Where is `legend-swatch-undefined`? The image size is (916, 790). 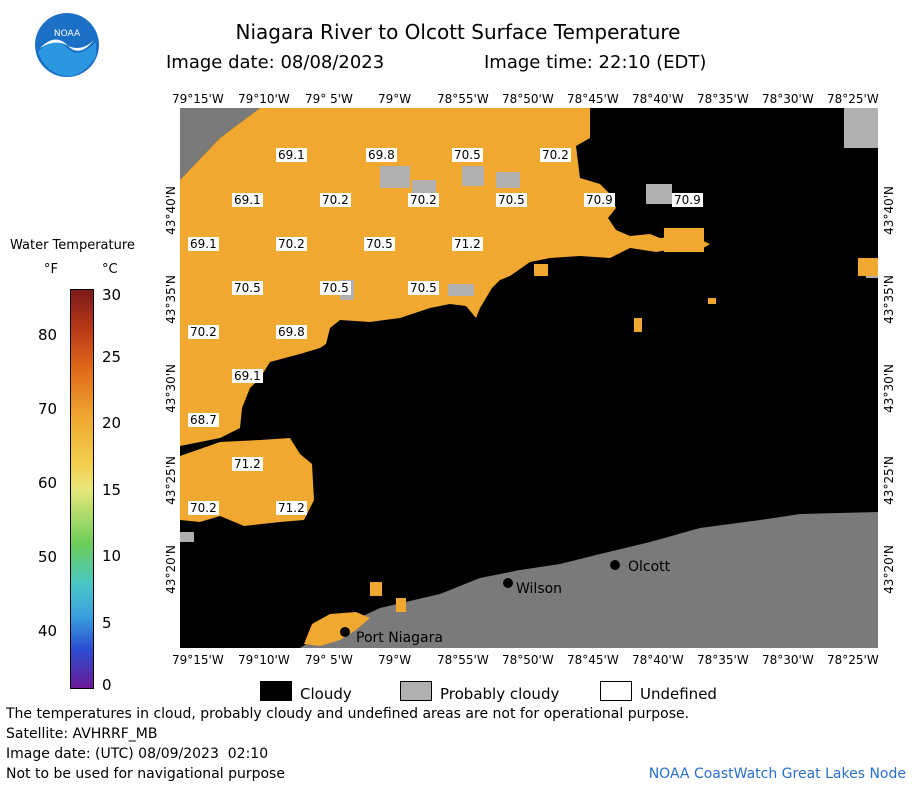 legend-swatch-undefined is located at coordinates (616, 691).